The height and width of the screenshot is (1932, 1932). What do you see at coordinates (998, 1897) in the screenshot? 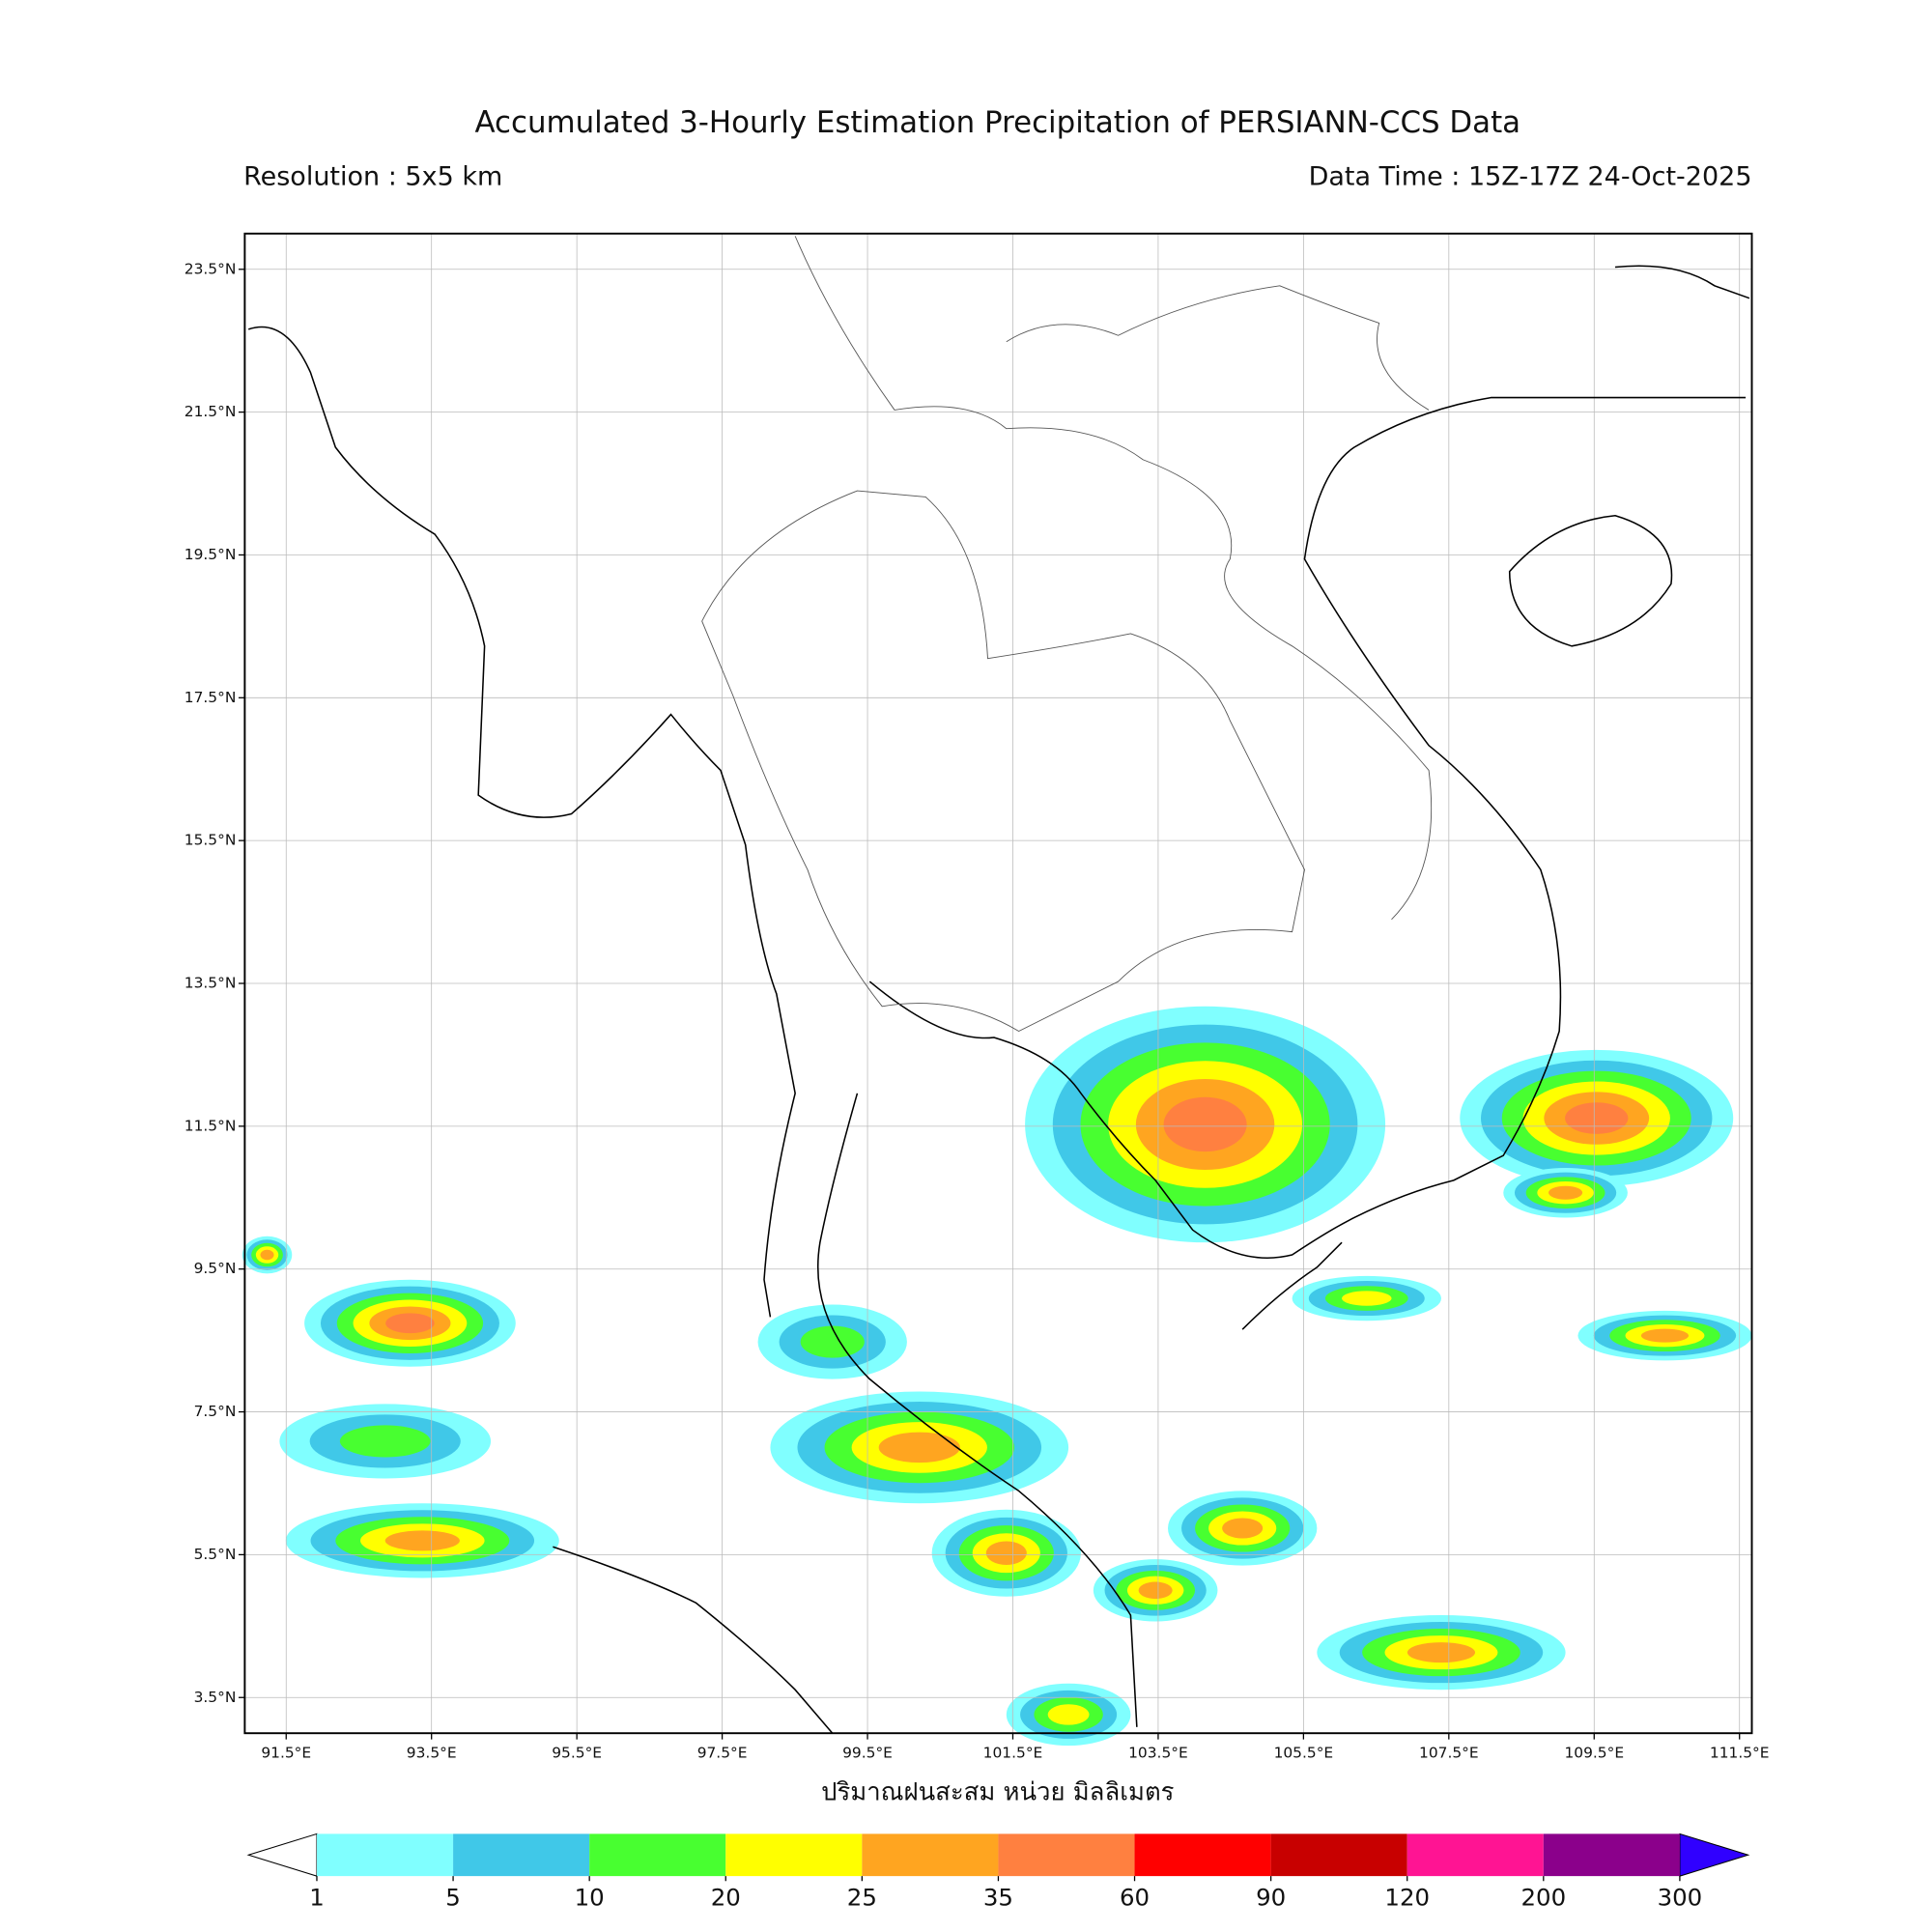
I see `colorbar-tick-label: 35` at bounding box center [998, 1897].